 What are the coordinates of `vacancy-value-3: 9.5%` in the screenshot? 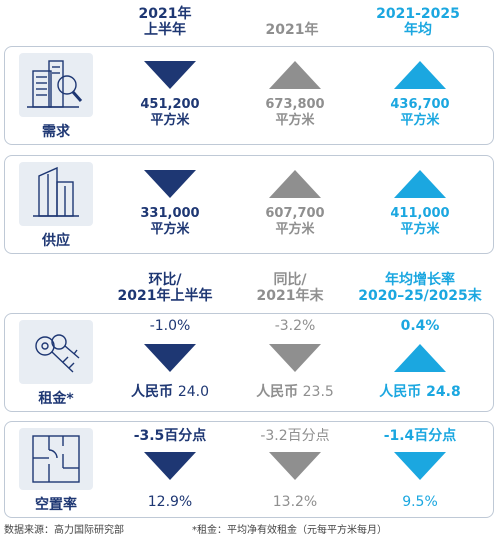 It's located at (420, 502).